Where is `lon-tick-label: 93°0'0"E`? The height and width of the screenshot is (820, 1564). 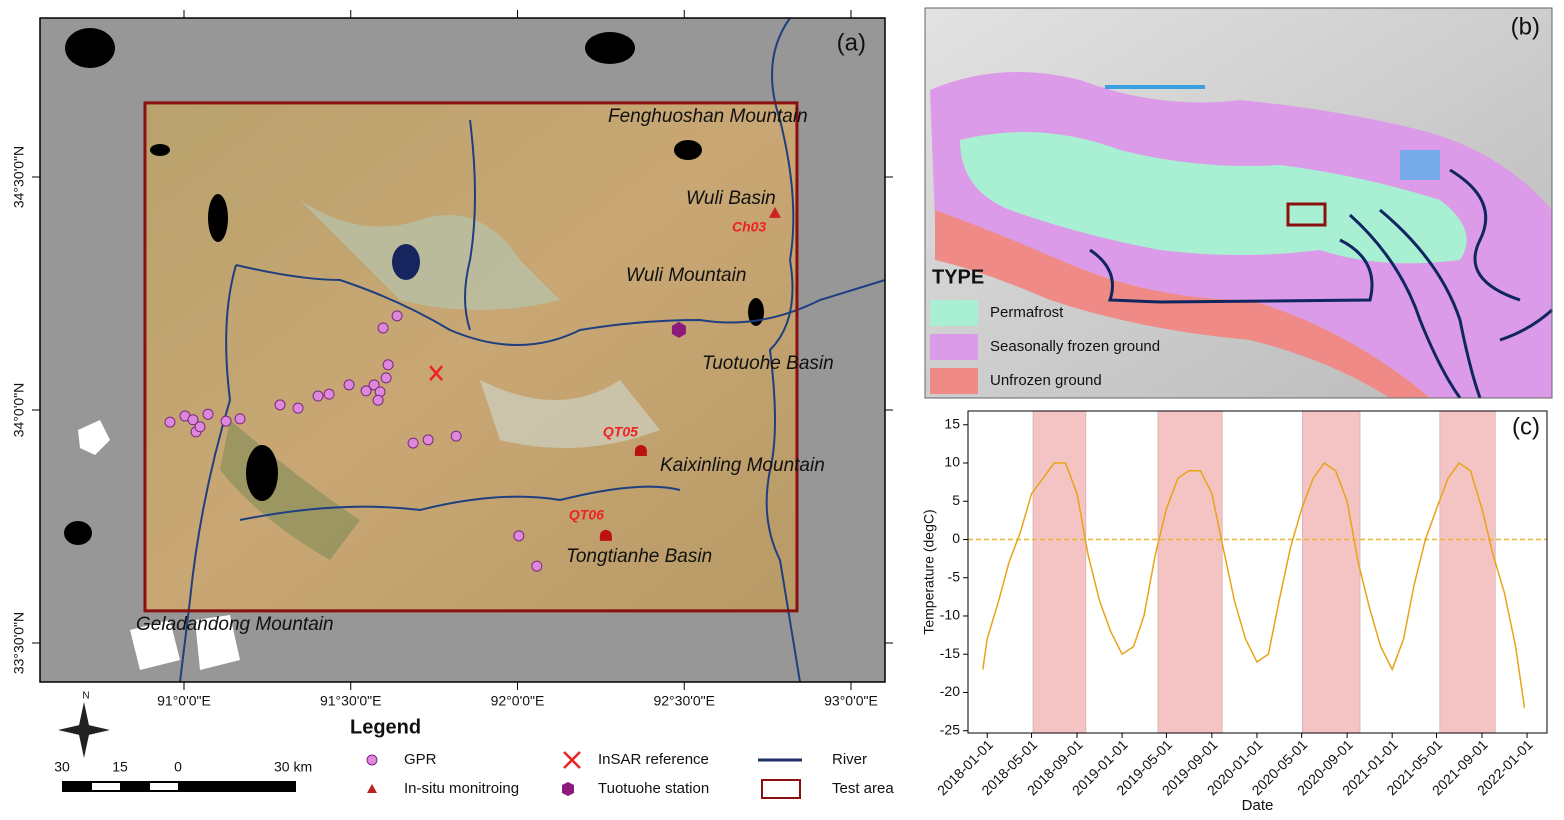
lon-tick-label: 93°0'0"E is located at coordinates (851, 701).